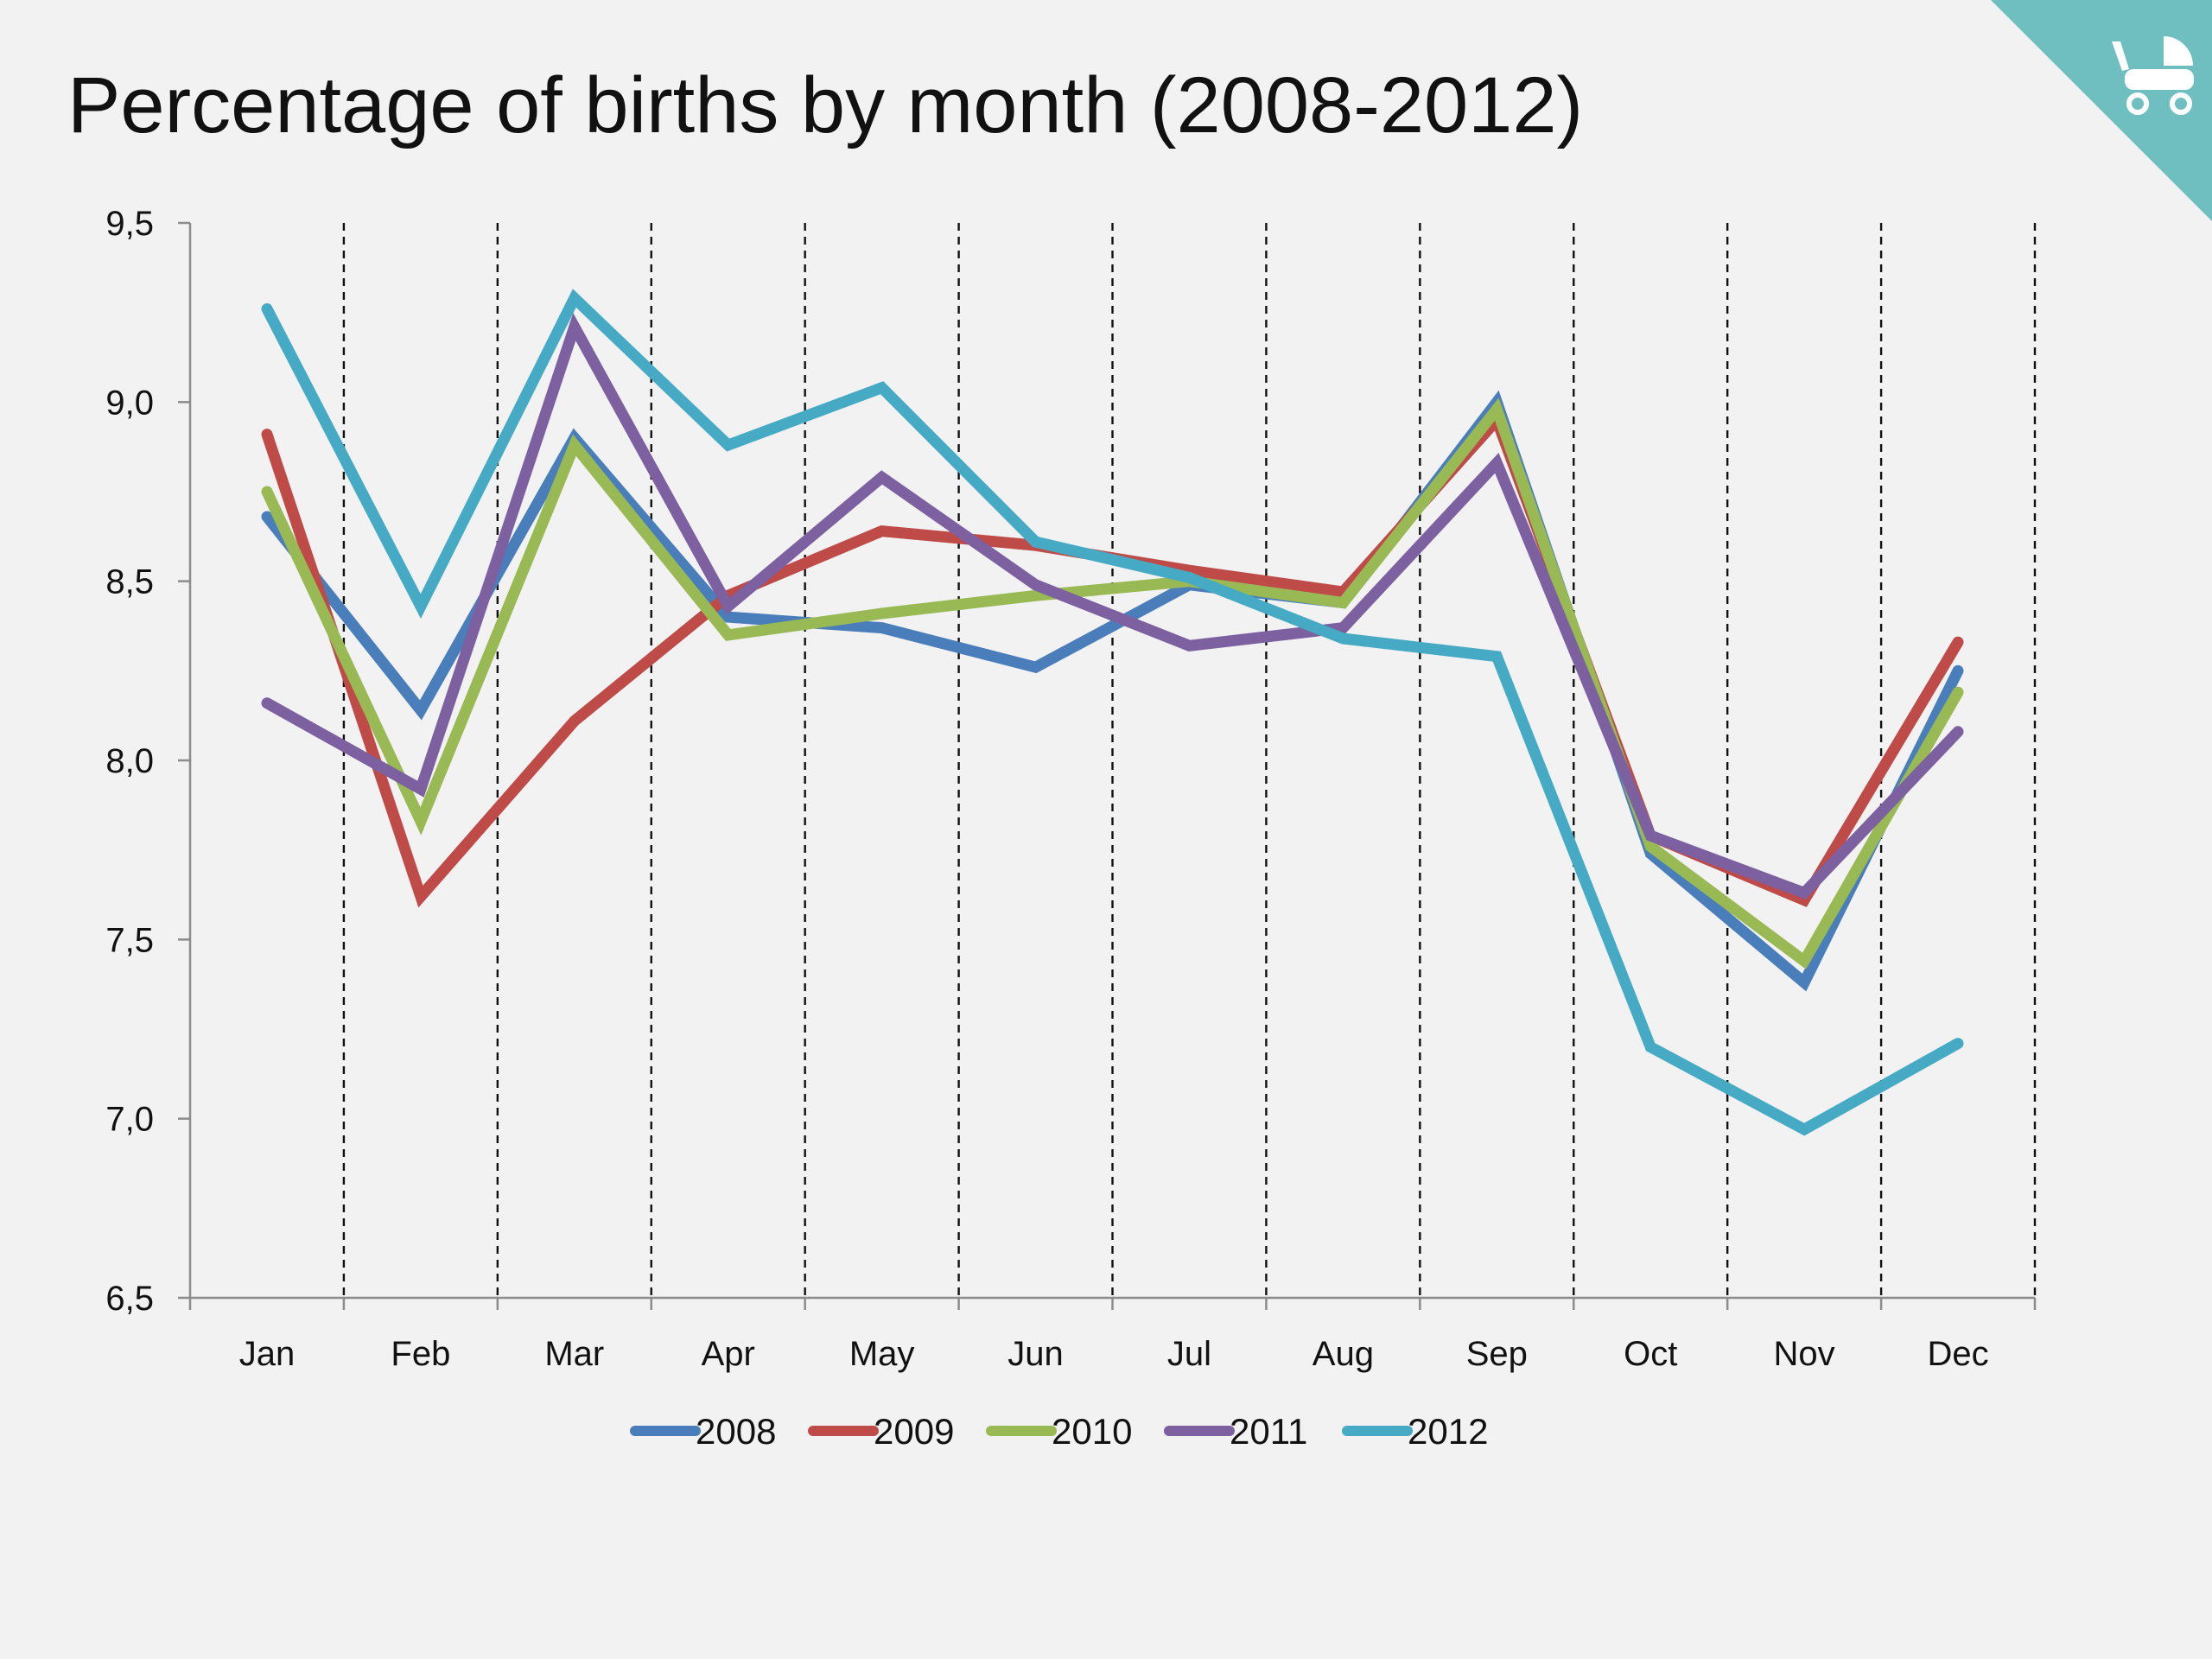  Describe the element at coordinates (420, 1354) in the screenshot. I see `x-tick-label: Feb` at that location.